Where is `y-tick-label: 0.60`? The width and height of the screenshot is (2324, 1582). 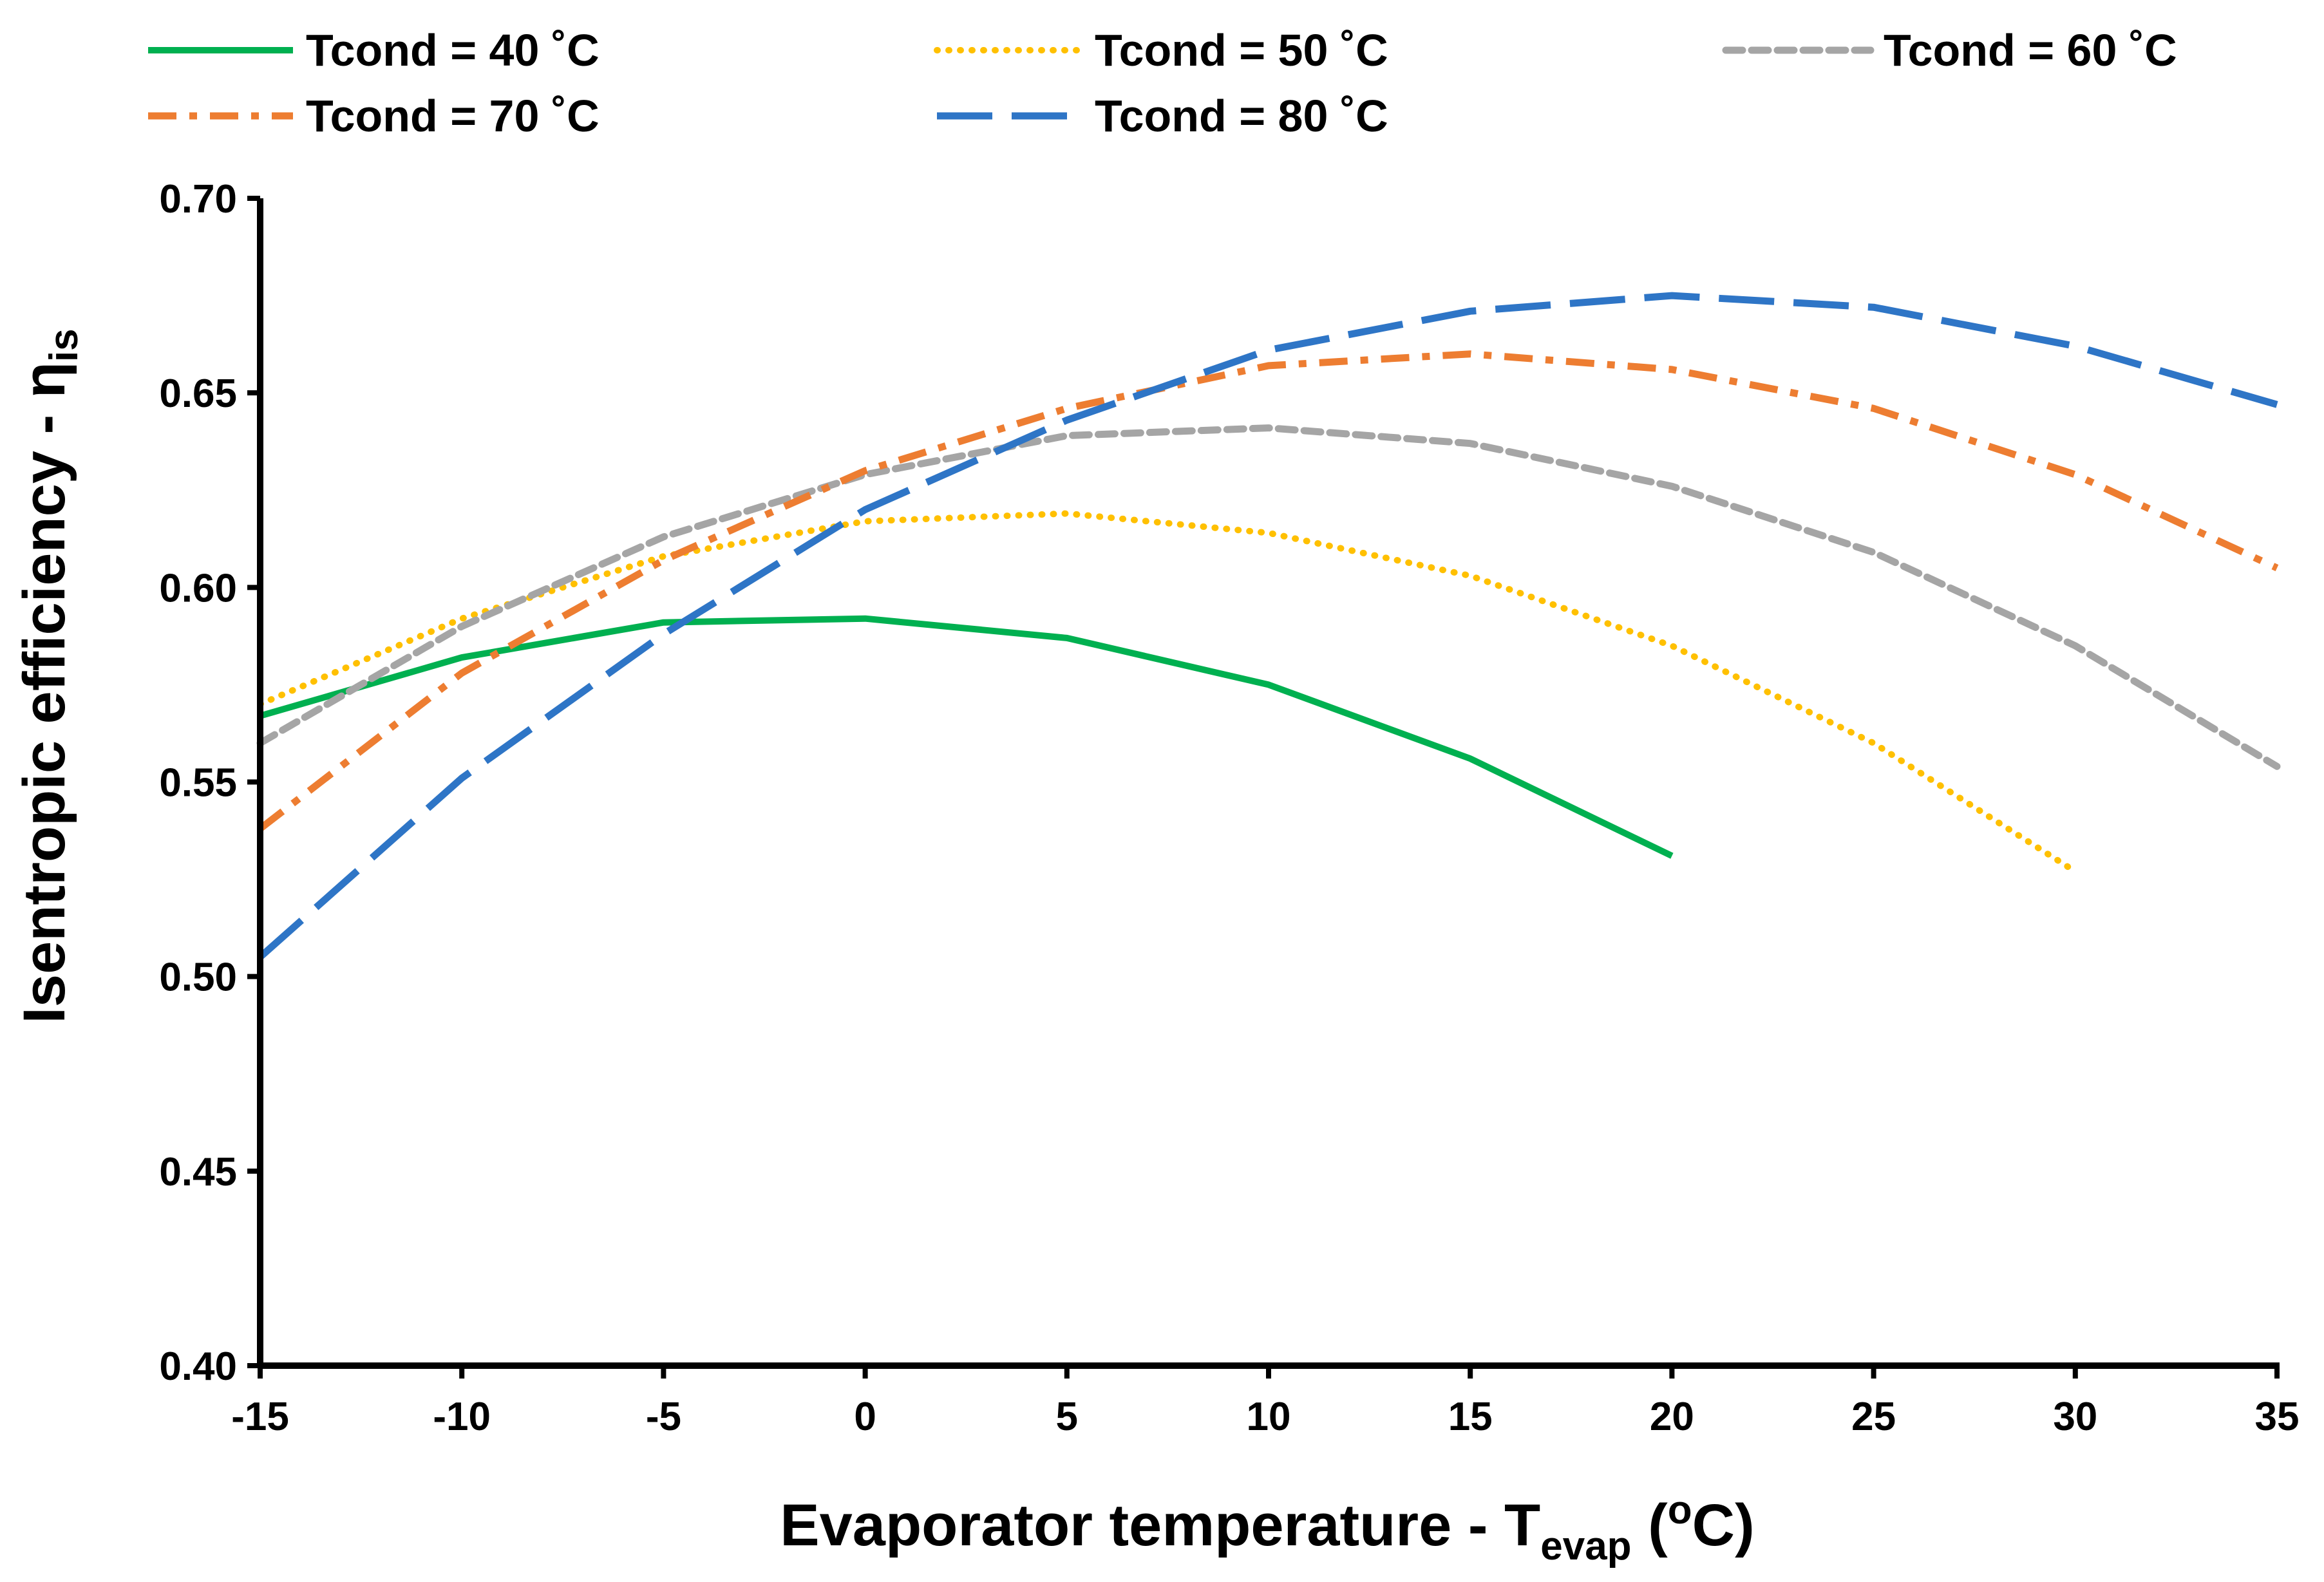 y-tick-label: 0.60 is located at coordinates (198, 588).